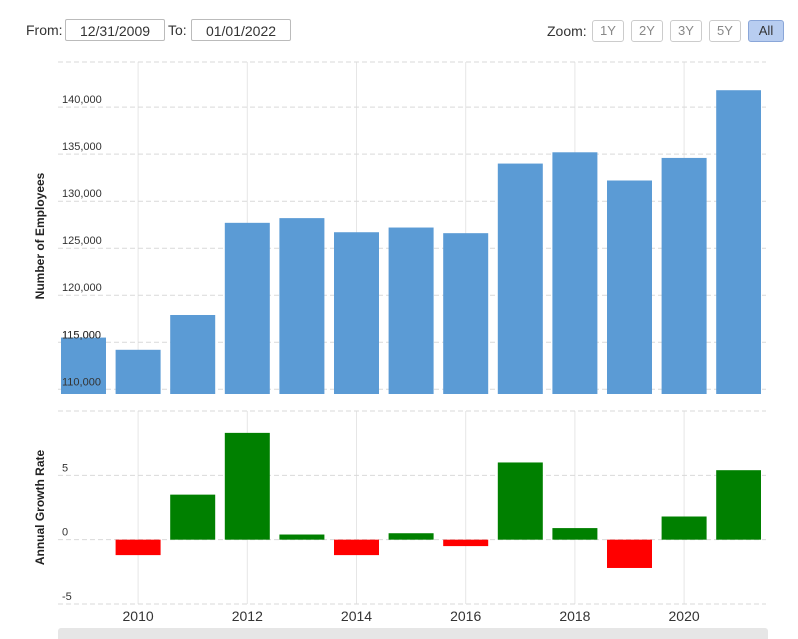 This screenshot has height=639, width=798. What do you see at coordinates (81, 335) in the screenshot?
I see `top-y-tick-label-overlay: 115,000` at bounding box center [81, 335].